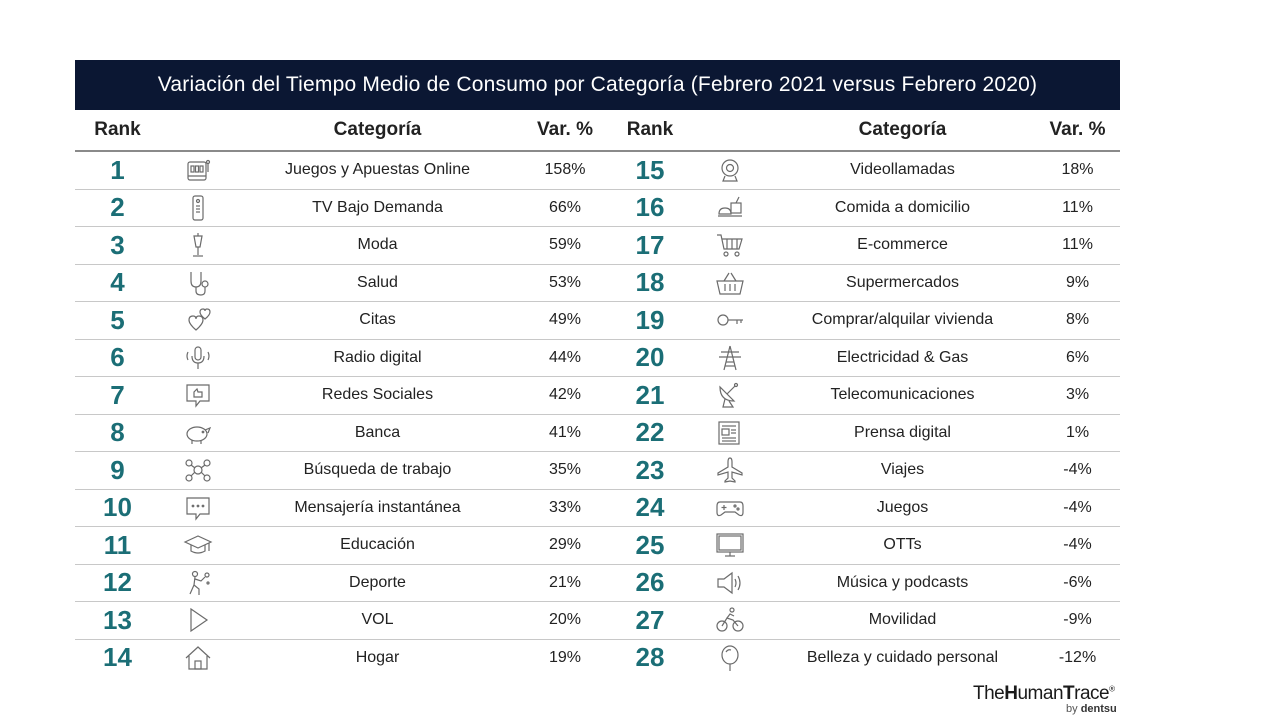 The image size is (1280, 720). What do you see at coordinates (565, 545) in the screenshot?
I see `var-value: 29%` at bounding box center [565, 545].